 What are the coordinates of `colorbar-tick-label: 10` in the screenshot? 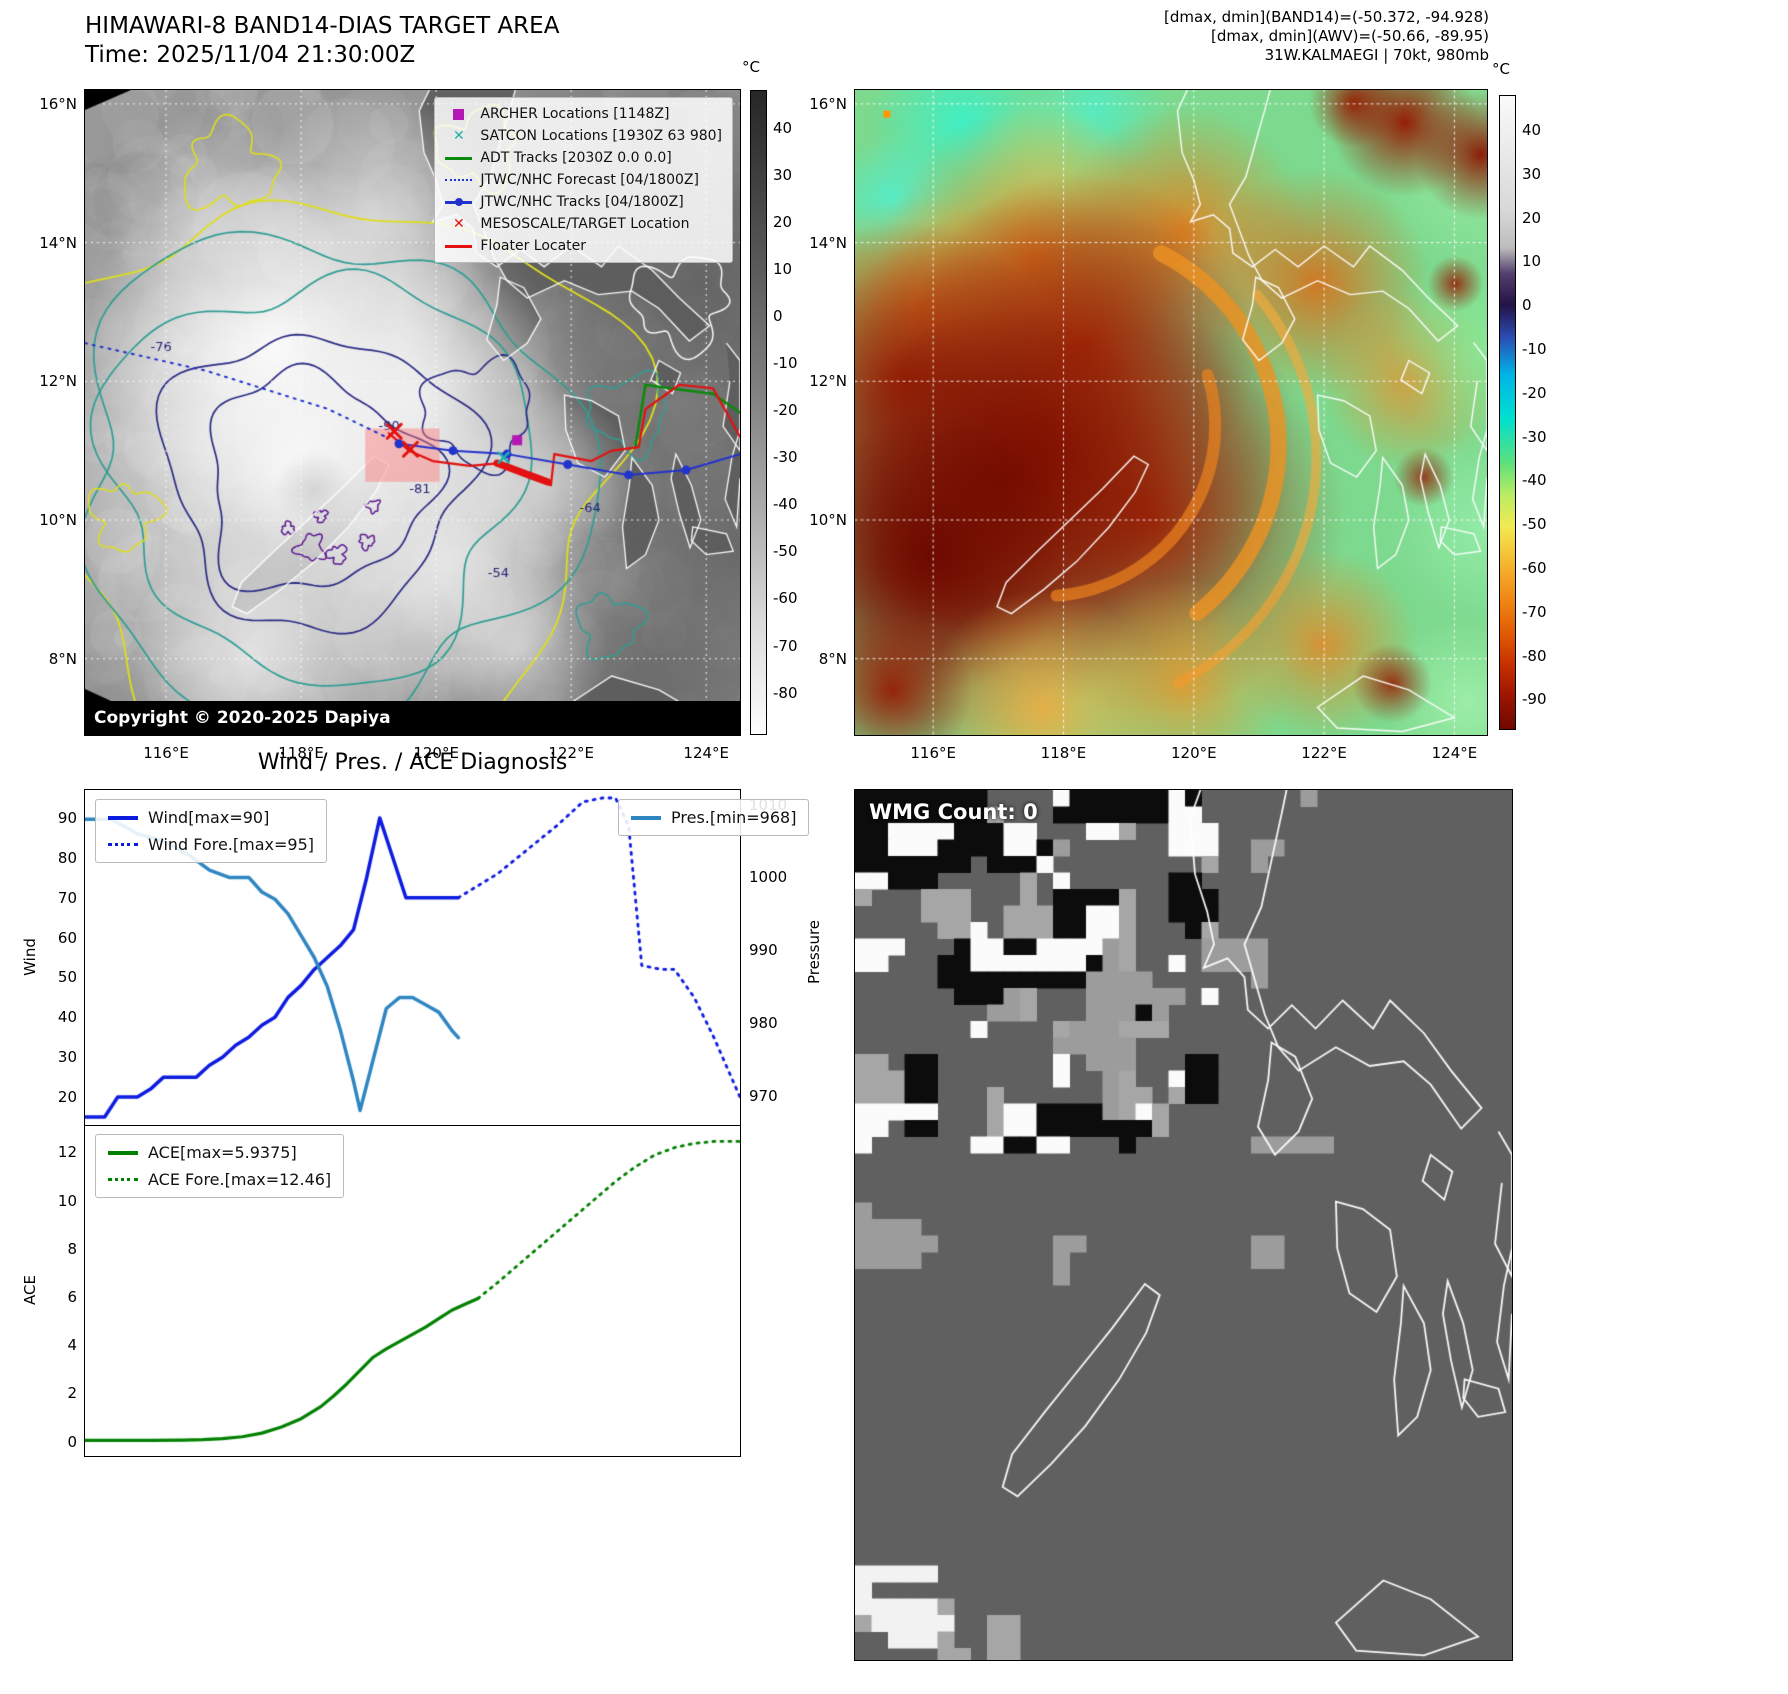 It's located at (1532, 261).